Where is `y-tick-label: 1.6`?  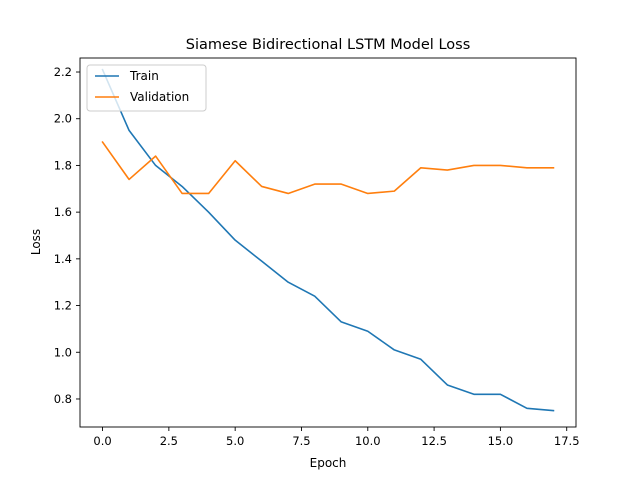
y-tick-label: 1.6 is located at coordinates (63, 212).